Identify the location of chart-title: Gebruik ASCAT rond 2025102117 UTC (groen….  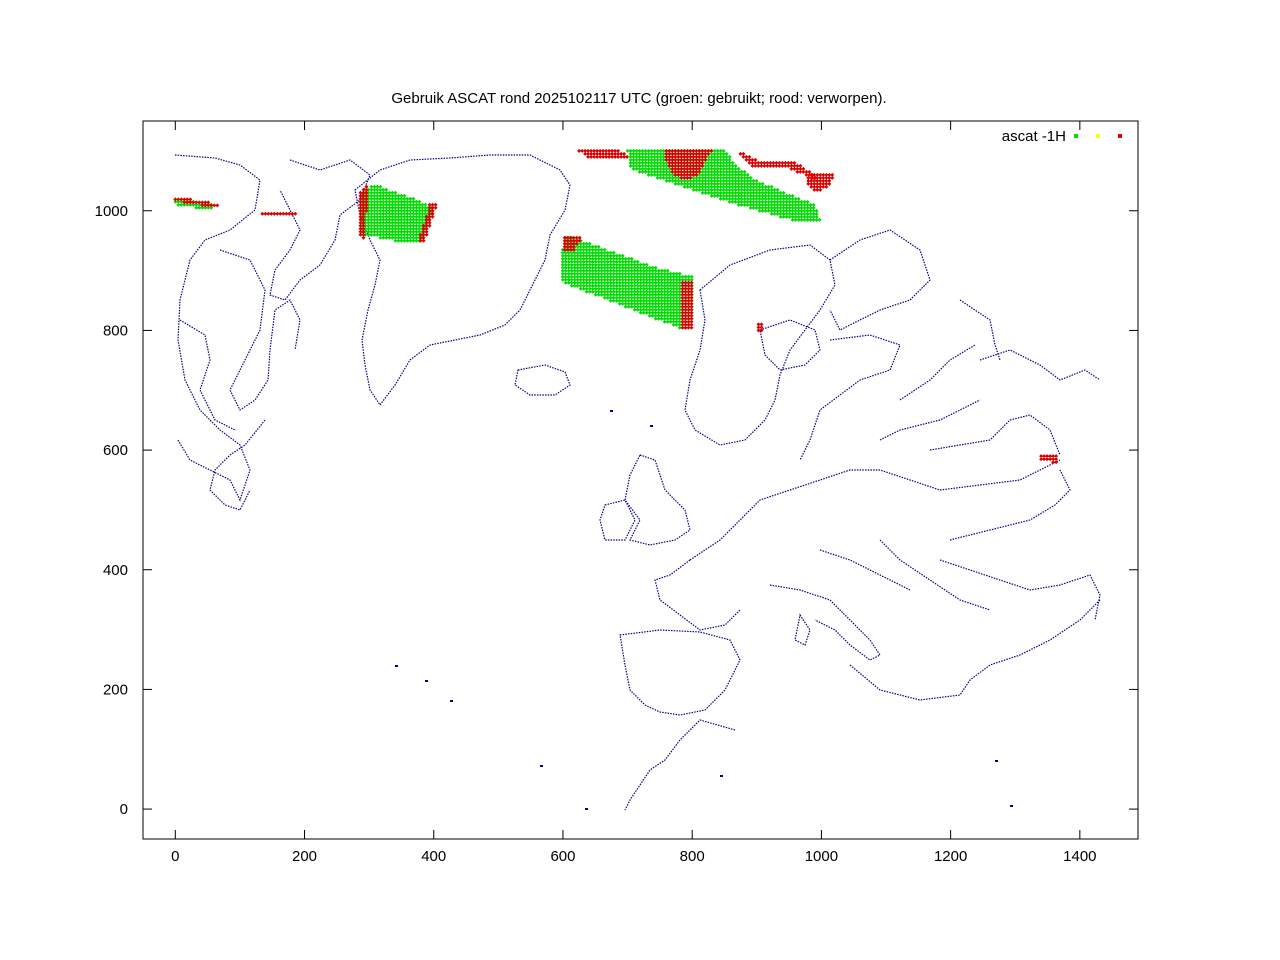
(638, 98).